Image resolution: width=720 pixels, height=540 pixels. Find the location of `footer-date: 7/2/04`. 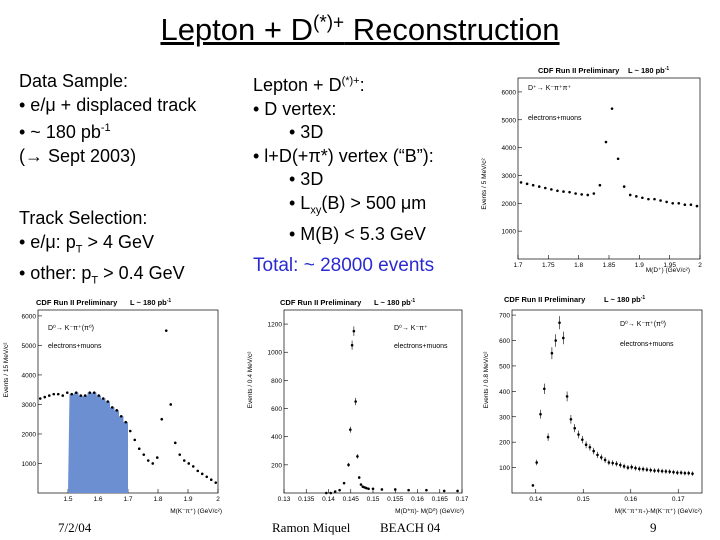

footer-date: 7/2/04 is located at coordinates (75, 527).